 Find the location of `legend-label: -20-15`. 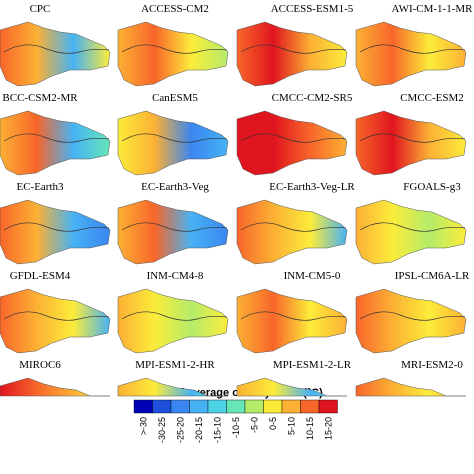

legend-label: -20-15 is located at coordinates (199, 430).